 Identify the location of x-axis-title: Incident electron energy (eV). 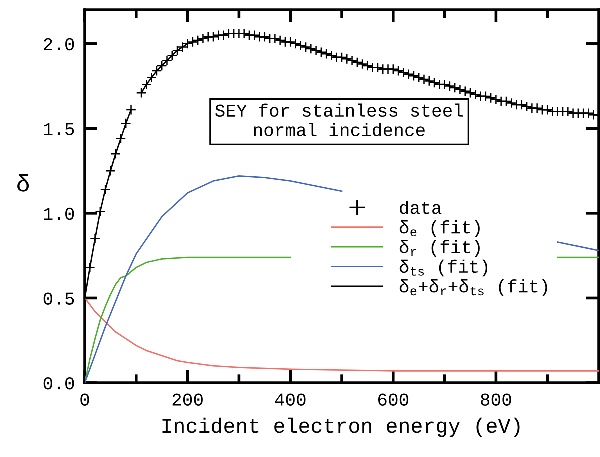
(341, 428).